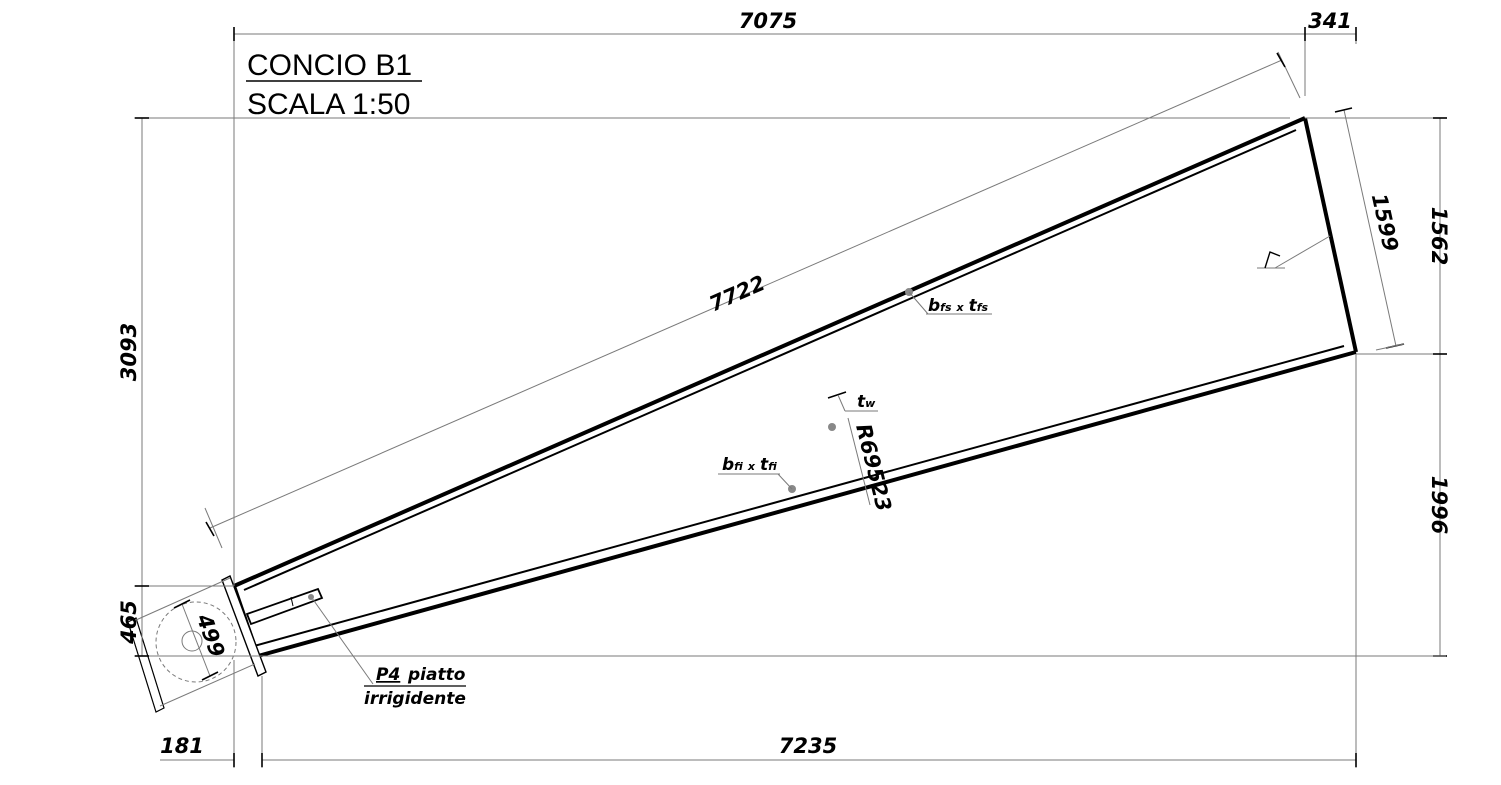 Image resolution: width=1501 pixels, height=785 pixels. Describe the element at coordinates (866, 402) in the screenshot. I see `web-t: tw` at that location.